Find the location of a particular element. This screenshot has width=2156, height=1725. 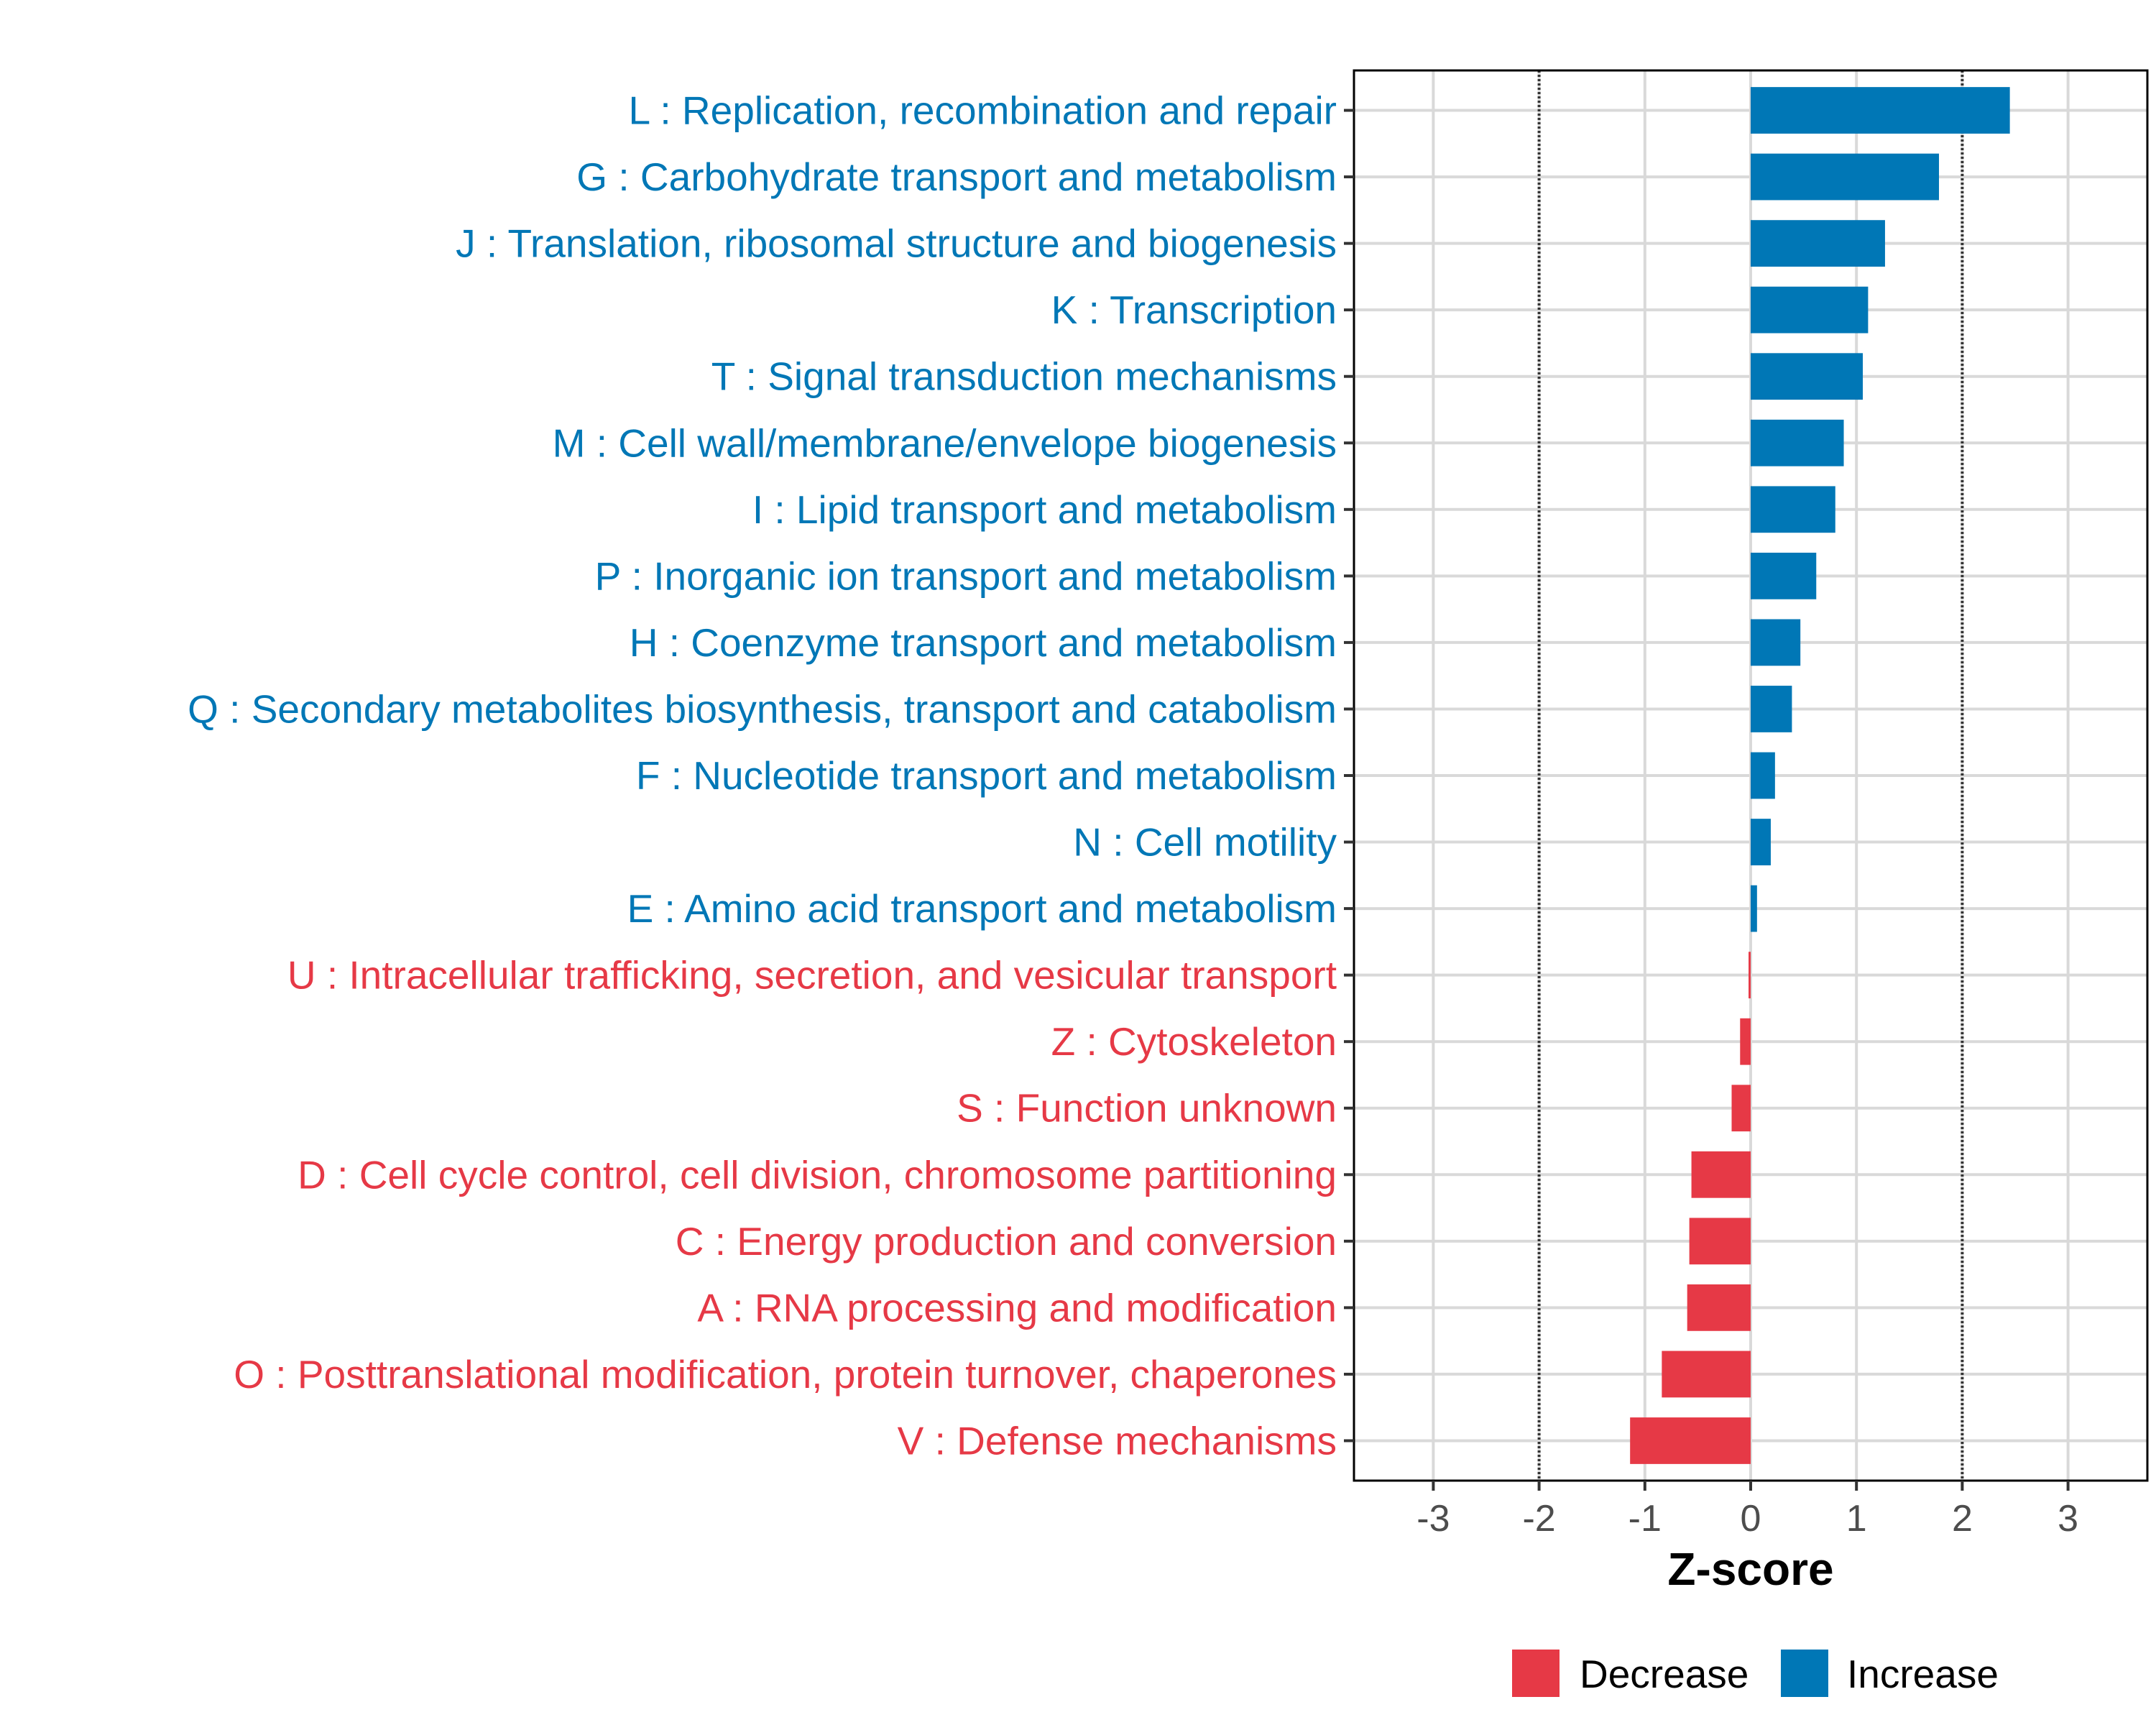

legend: Decrease Increase is located at coordinates (1756, 1673).